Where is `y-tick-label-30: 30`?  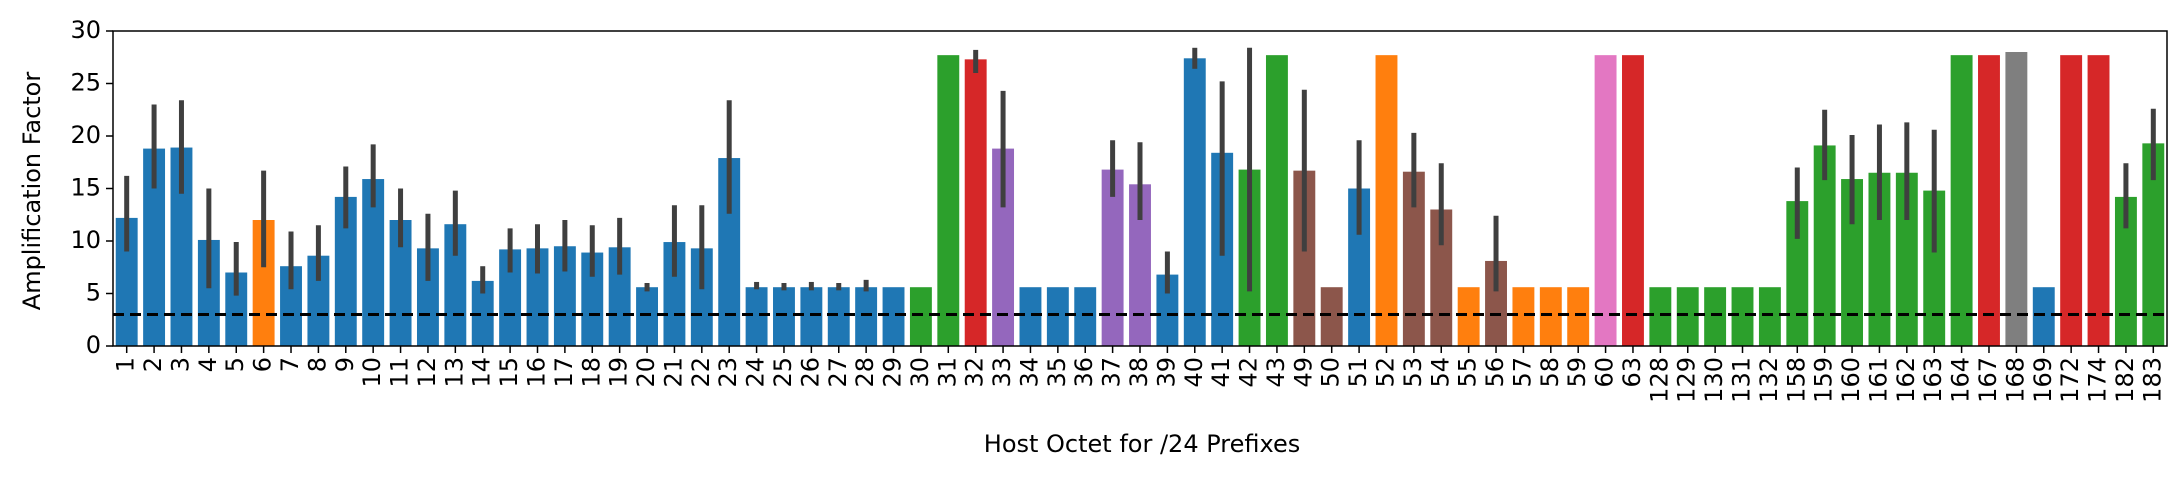 y-tick-label-30: 30 is located at coordinates (85, 30).